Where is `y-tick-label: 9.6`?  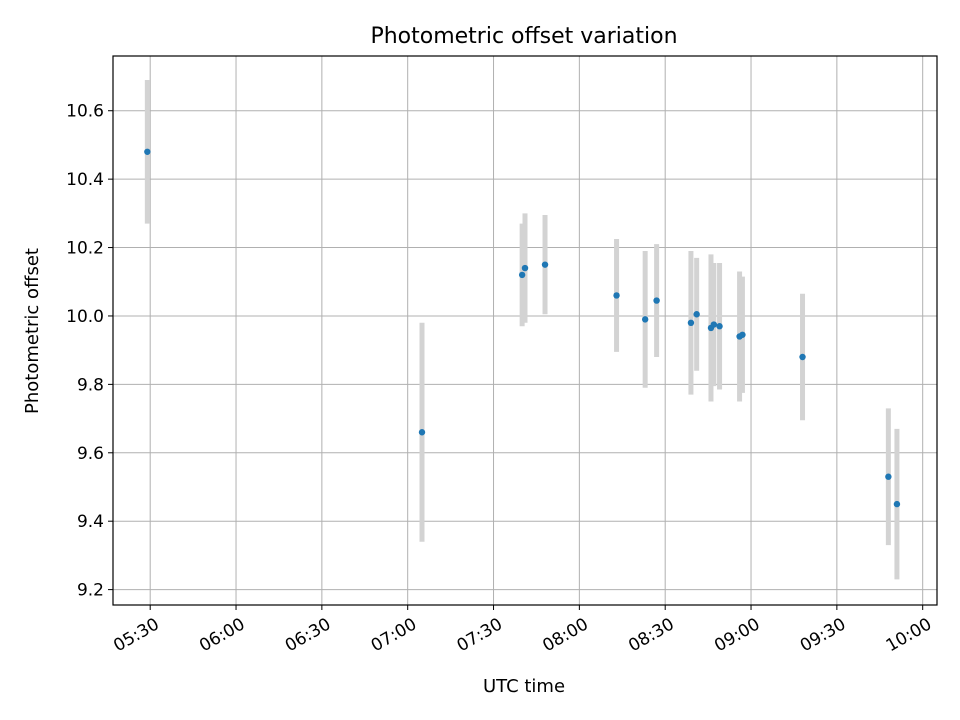
y-tick-label: 9.6 is located at coordinates (90, 454).